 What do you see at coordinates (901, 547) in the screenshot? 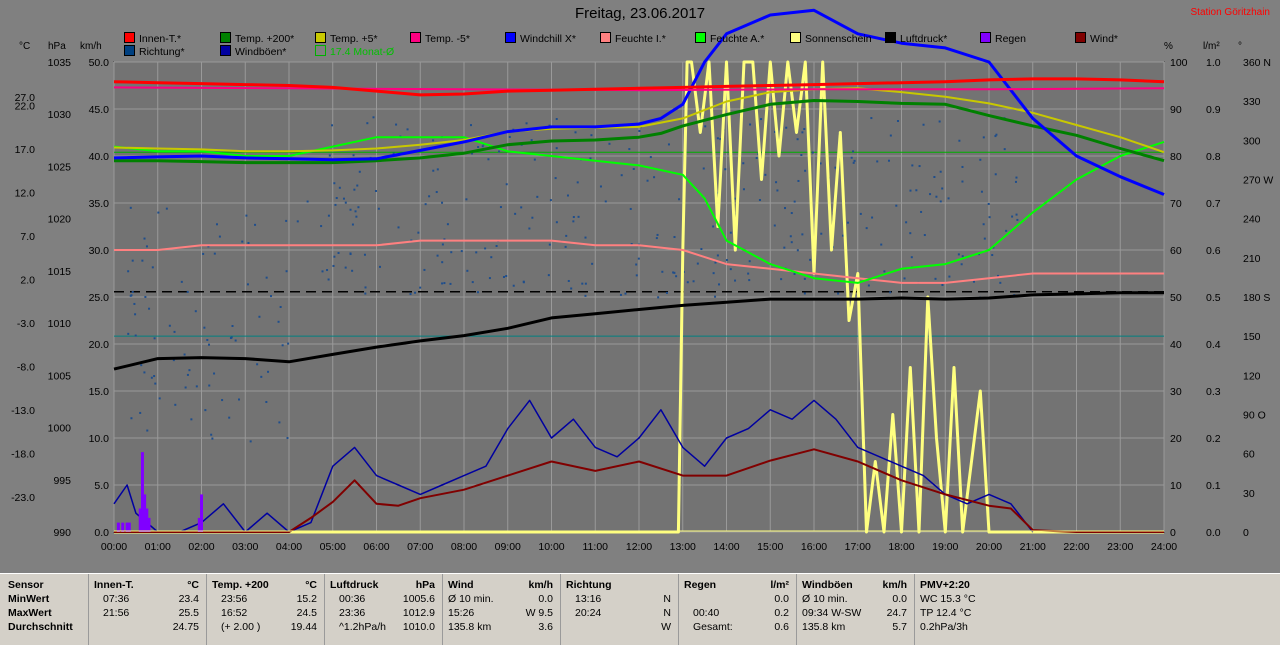
I see `tick-label-time: 18:00` at bounding box center [901, 547].